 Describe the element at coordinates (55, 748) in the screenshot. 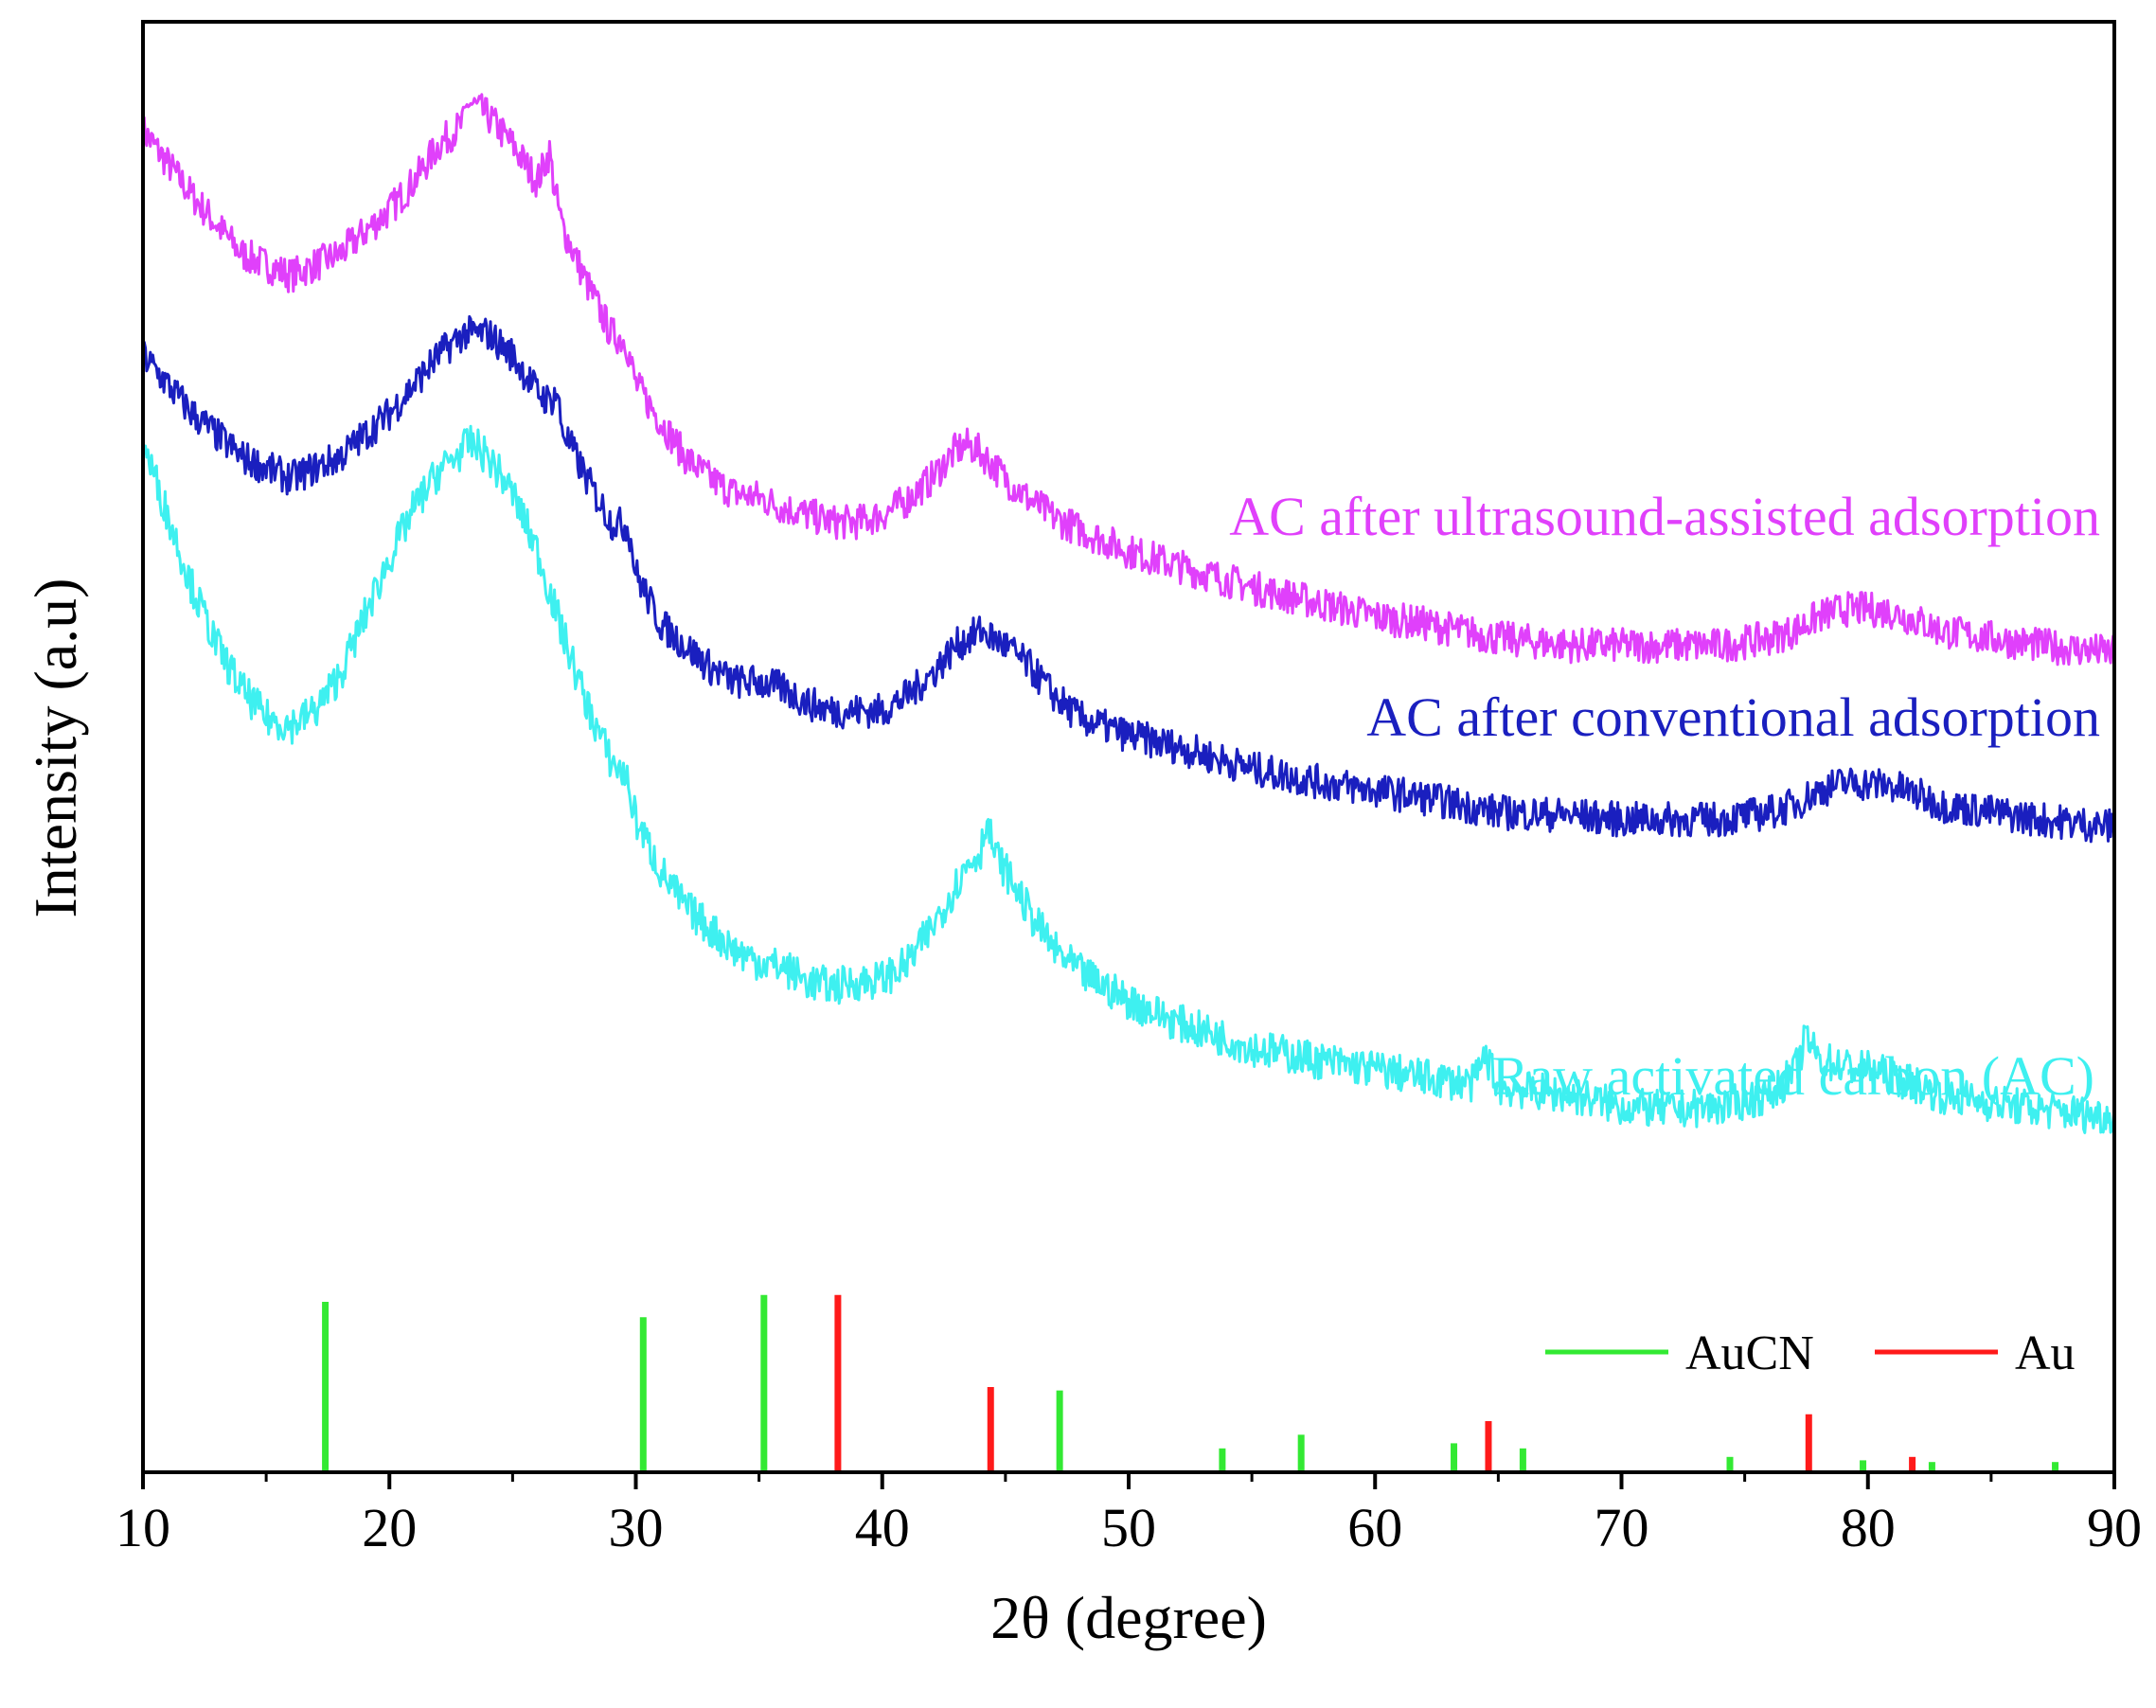

I see `y-axis-title: Intensity (a.u)` at that location.